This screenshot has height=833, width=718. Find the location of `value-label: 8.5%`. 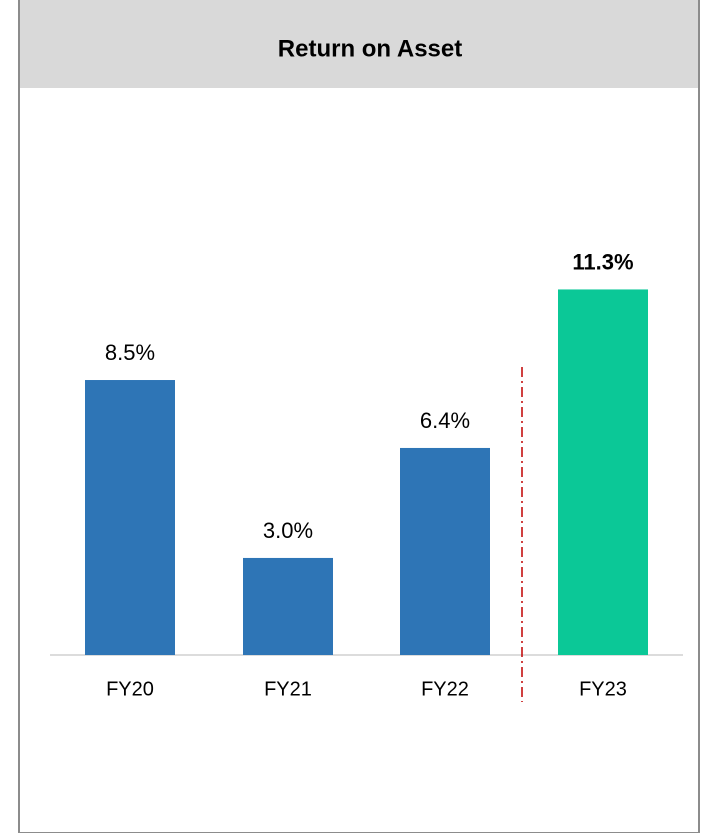

value-label: 8.5% is located at coordinates (130, 352).